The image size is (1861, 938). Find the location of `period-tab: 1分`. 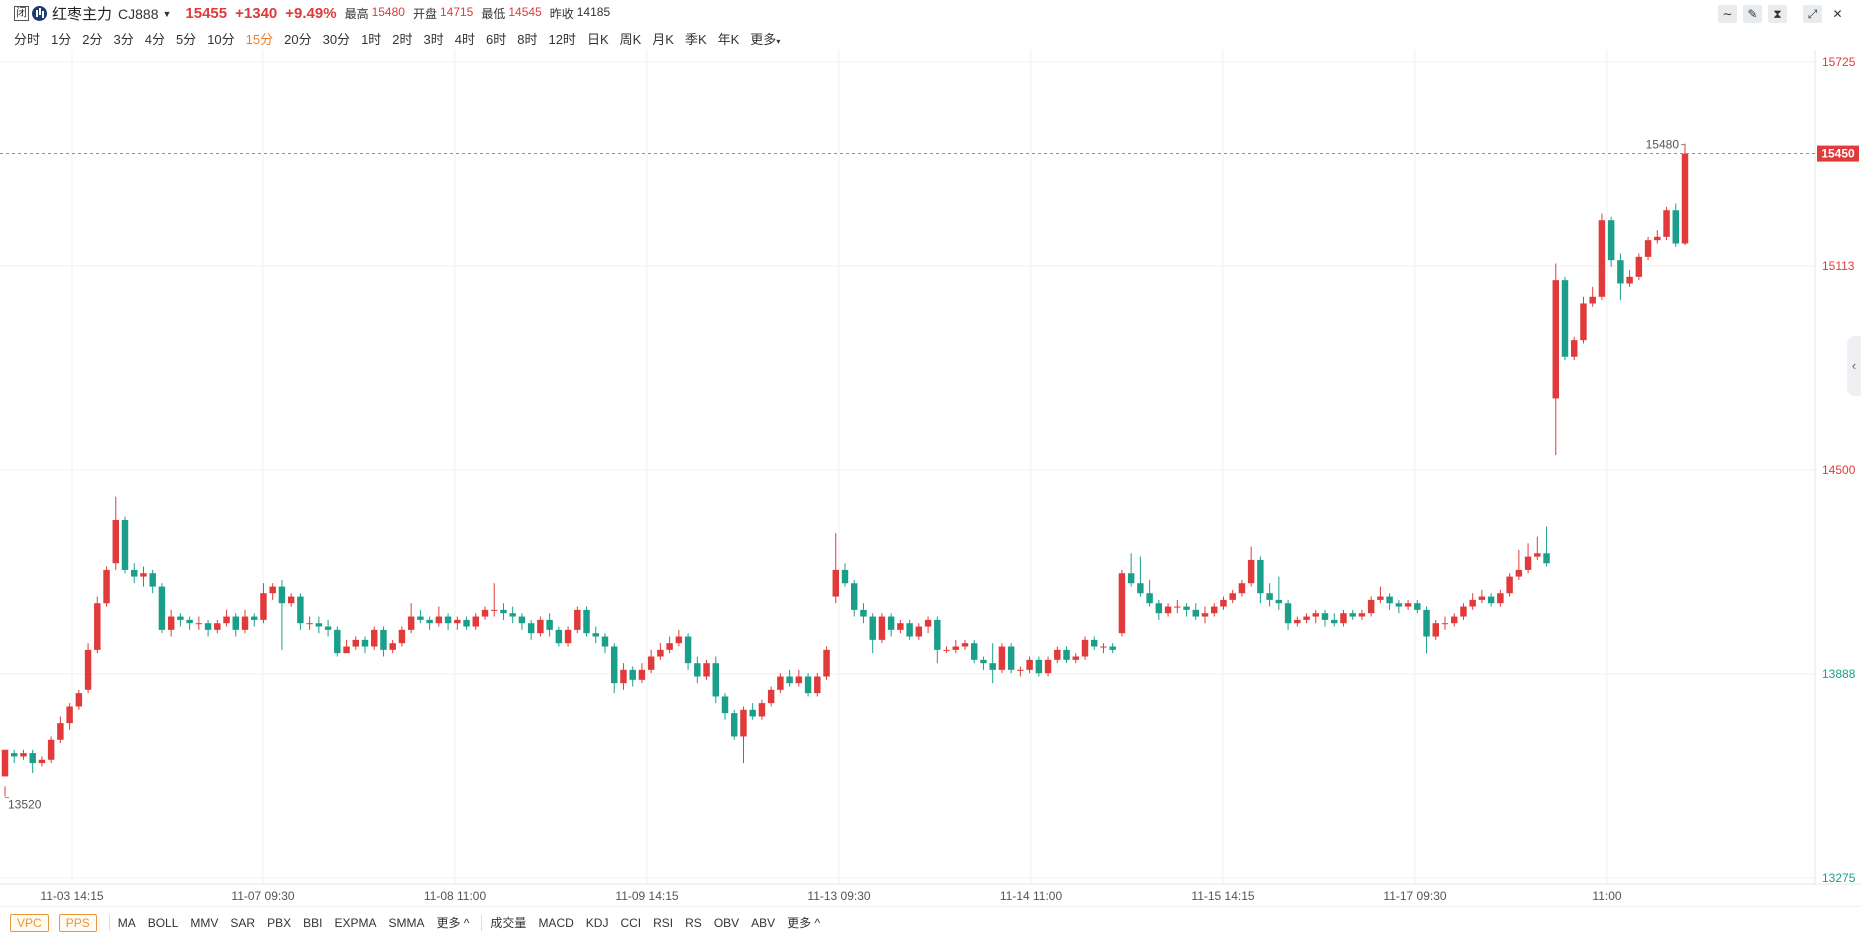

period-tab: 1分 is located at coordinates (61, 38).